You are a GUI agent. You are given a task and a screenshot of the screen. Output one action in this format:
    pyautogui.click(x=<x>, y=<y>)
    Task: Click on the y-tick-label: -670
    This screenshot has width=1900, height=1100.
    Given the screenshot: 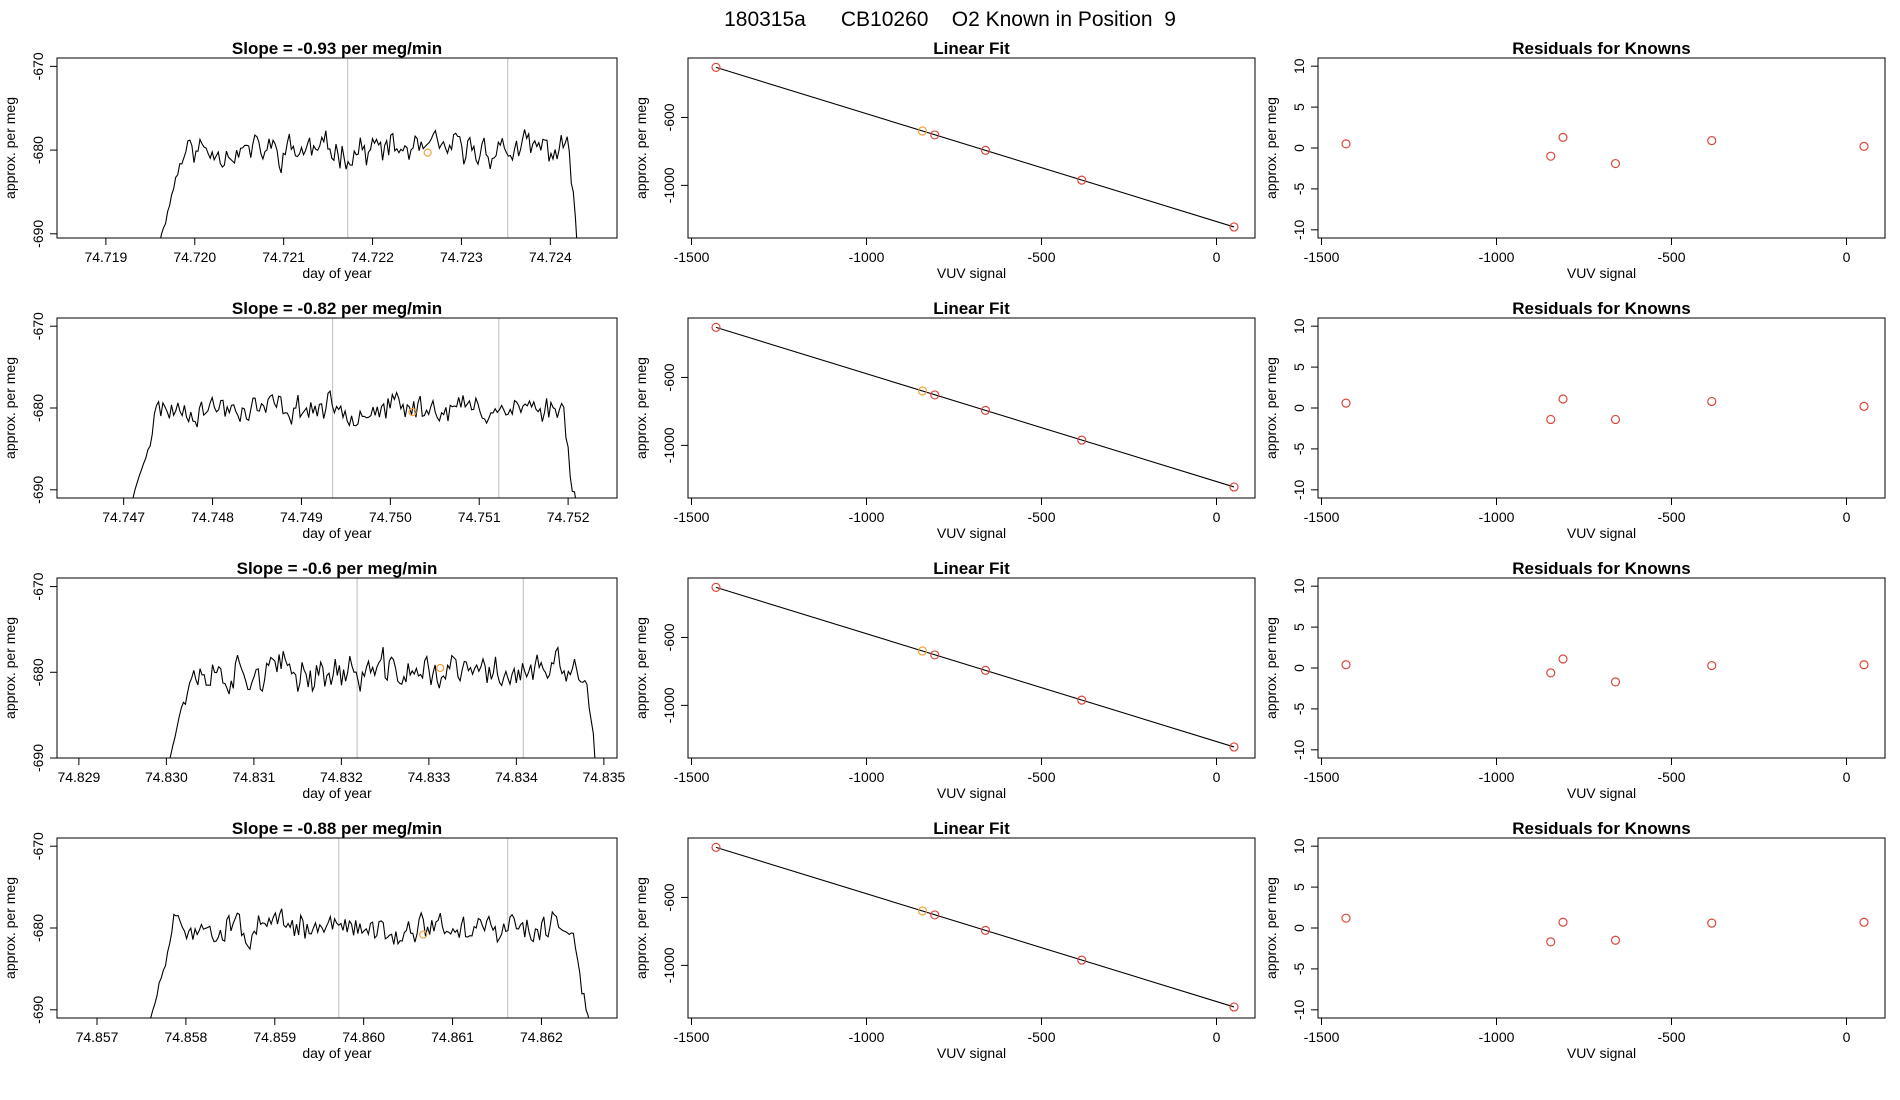 What is the action you would take?
    pyautogui.click(x=38, y=586)
    